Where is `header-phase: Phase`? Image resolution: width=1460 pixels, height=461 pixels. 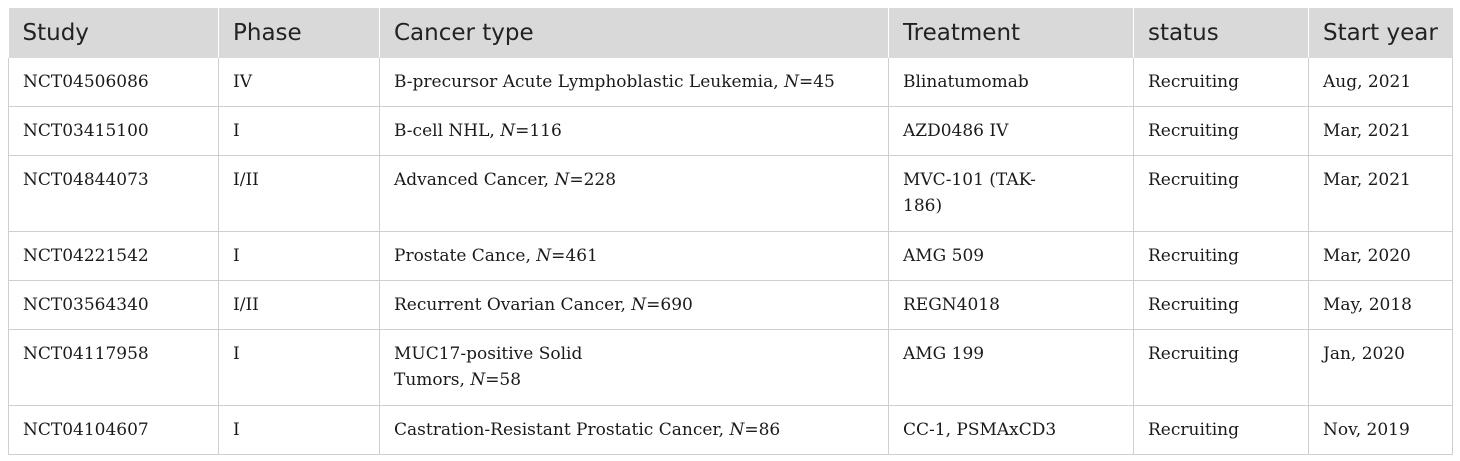
header-phase: Phase is located at coordinates (299, 33).